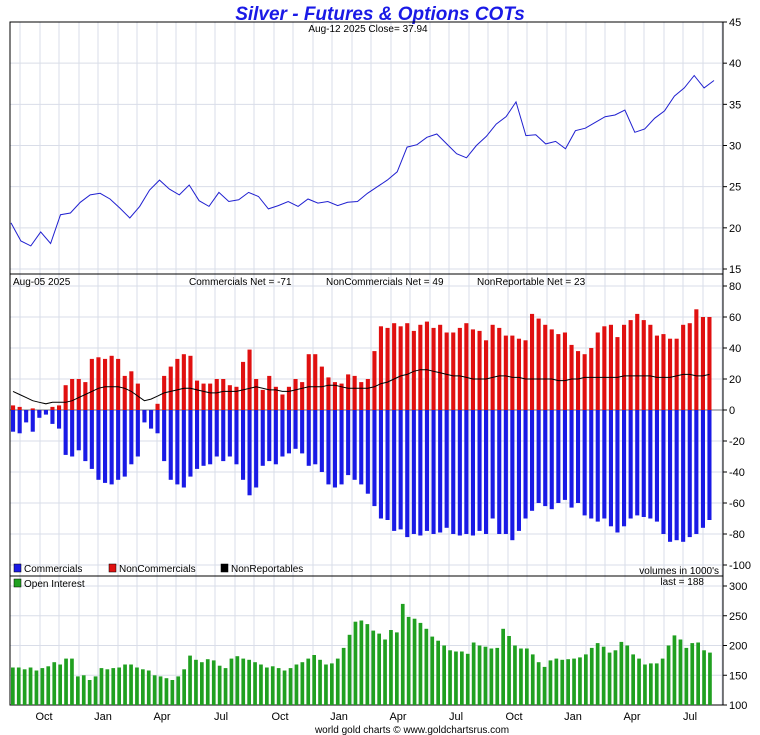  Describe the element at coordinates (161, 717) in the screenshot. I see `x-tick-label: Apr` at that location.